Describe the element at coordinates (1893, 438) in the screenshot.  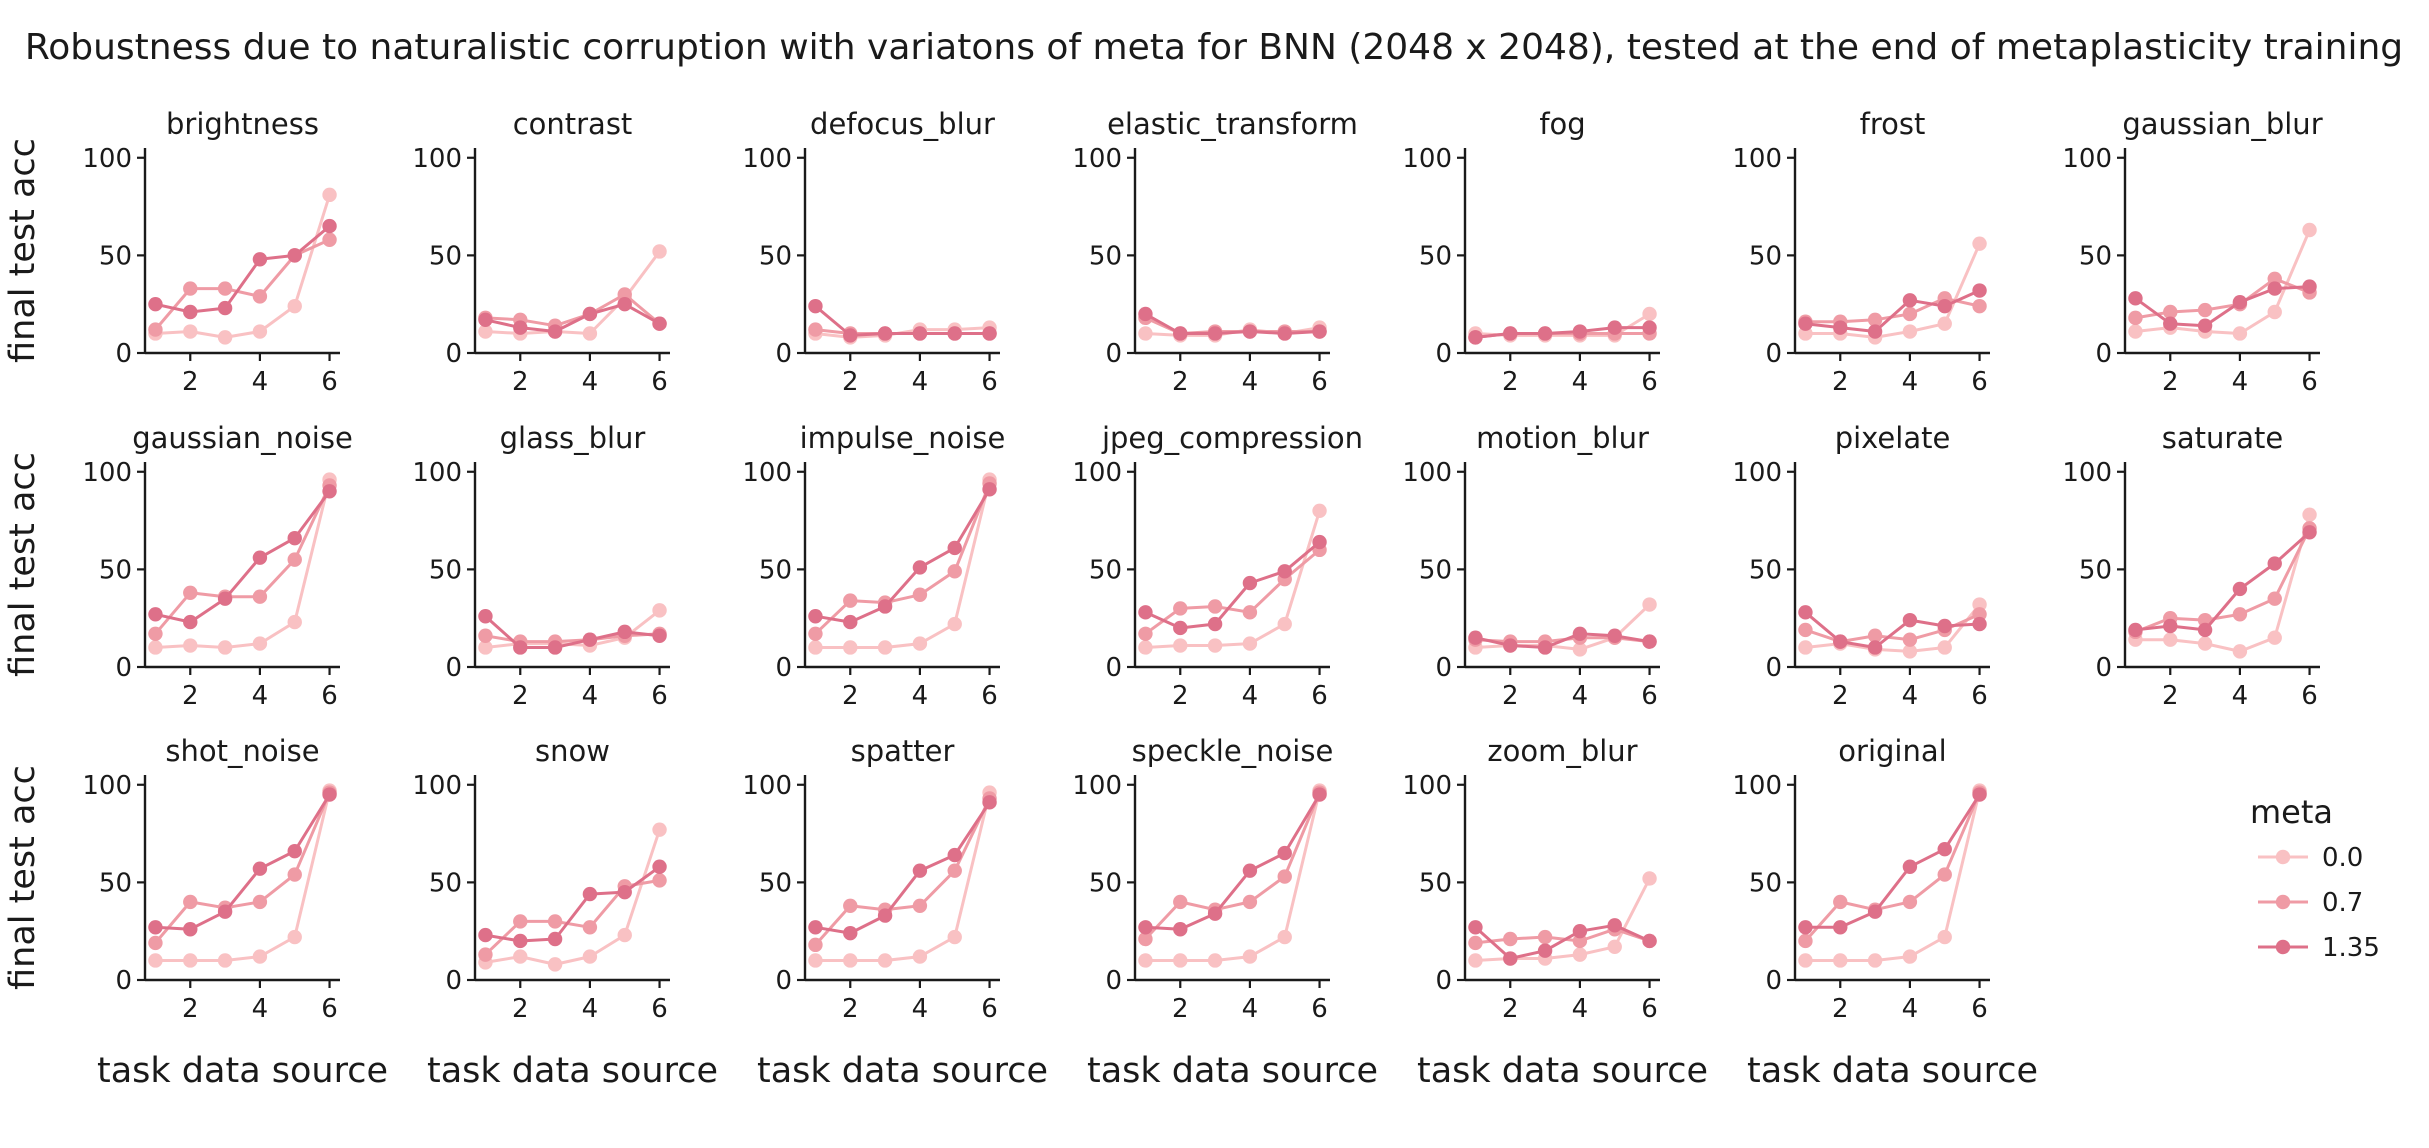
I see `panel-title: pixelate` at that location.